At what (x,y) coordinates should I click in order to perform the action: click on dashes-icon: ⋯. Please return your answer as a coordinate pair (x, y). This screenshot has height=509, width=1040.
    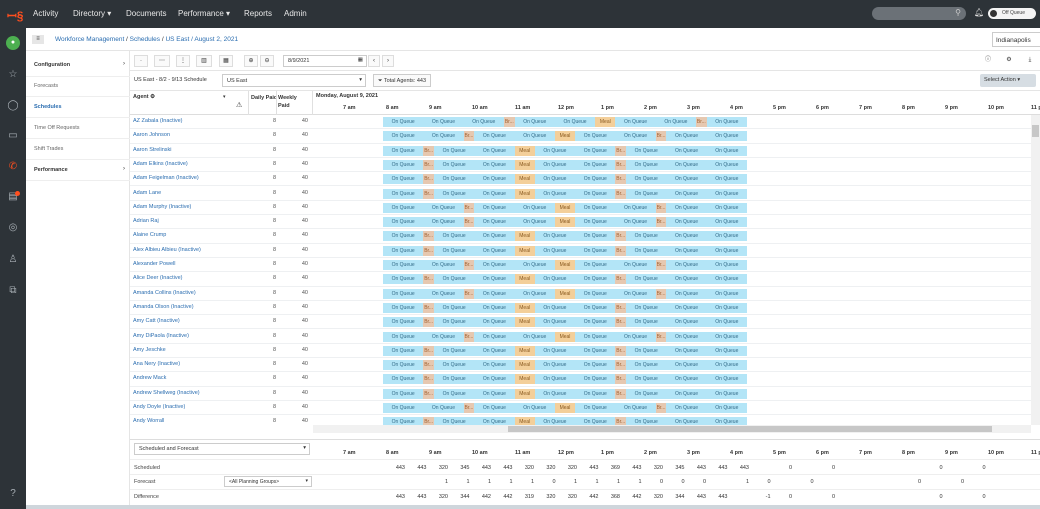
    Looking at the image, I should click on (162, 61).